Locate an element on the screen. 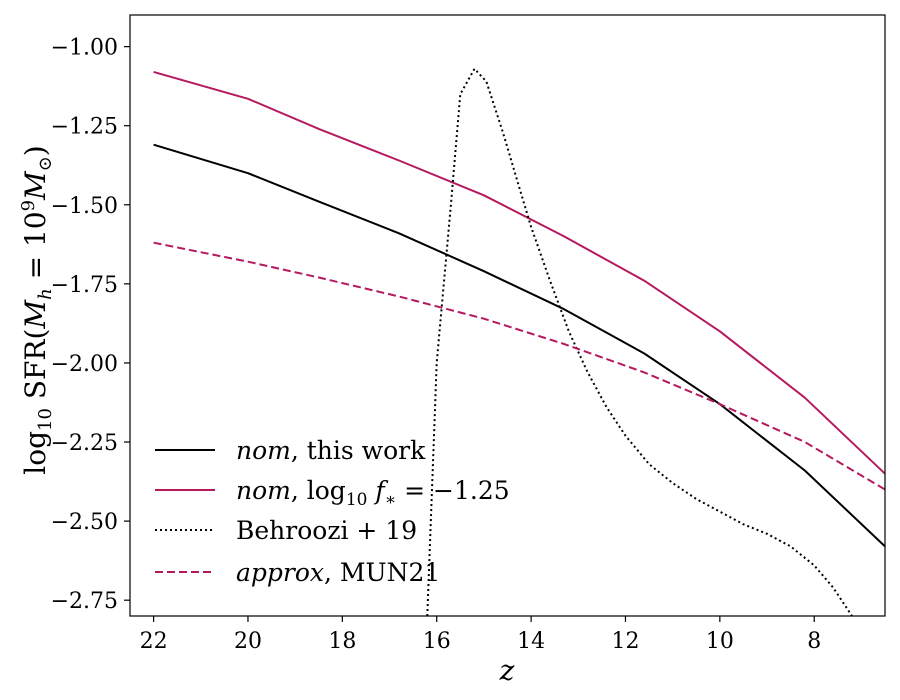 The width and height of the screenshot is (900, 700). y-axis-title-sfr: SFR( is located at coordinates (35, 369).